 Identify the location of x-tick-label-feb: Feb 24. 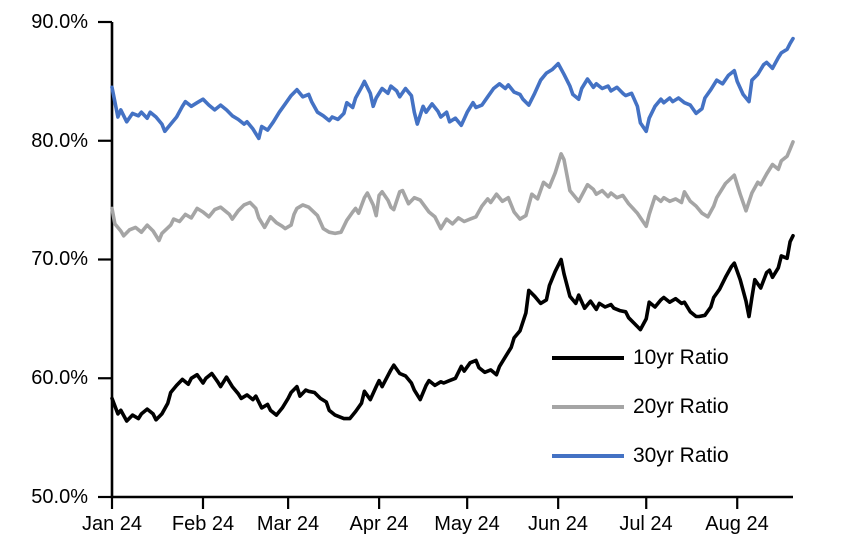
(203, 524).